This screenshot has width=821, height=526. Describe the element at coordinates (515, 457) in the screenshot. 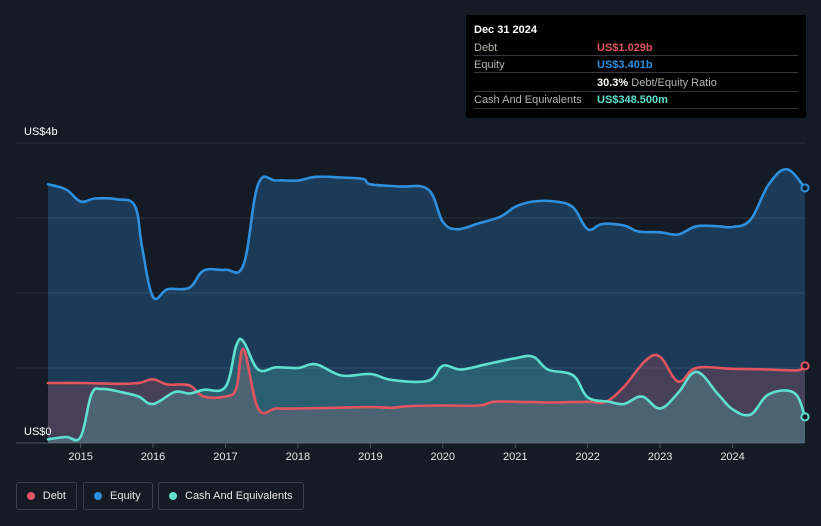

I see `x-tick-label: 2021` at that location.